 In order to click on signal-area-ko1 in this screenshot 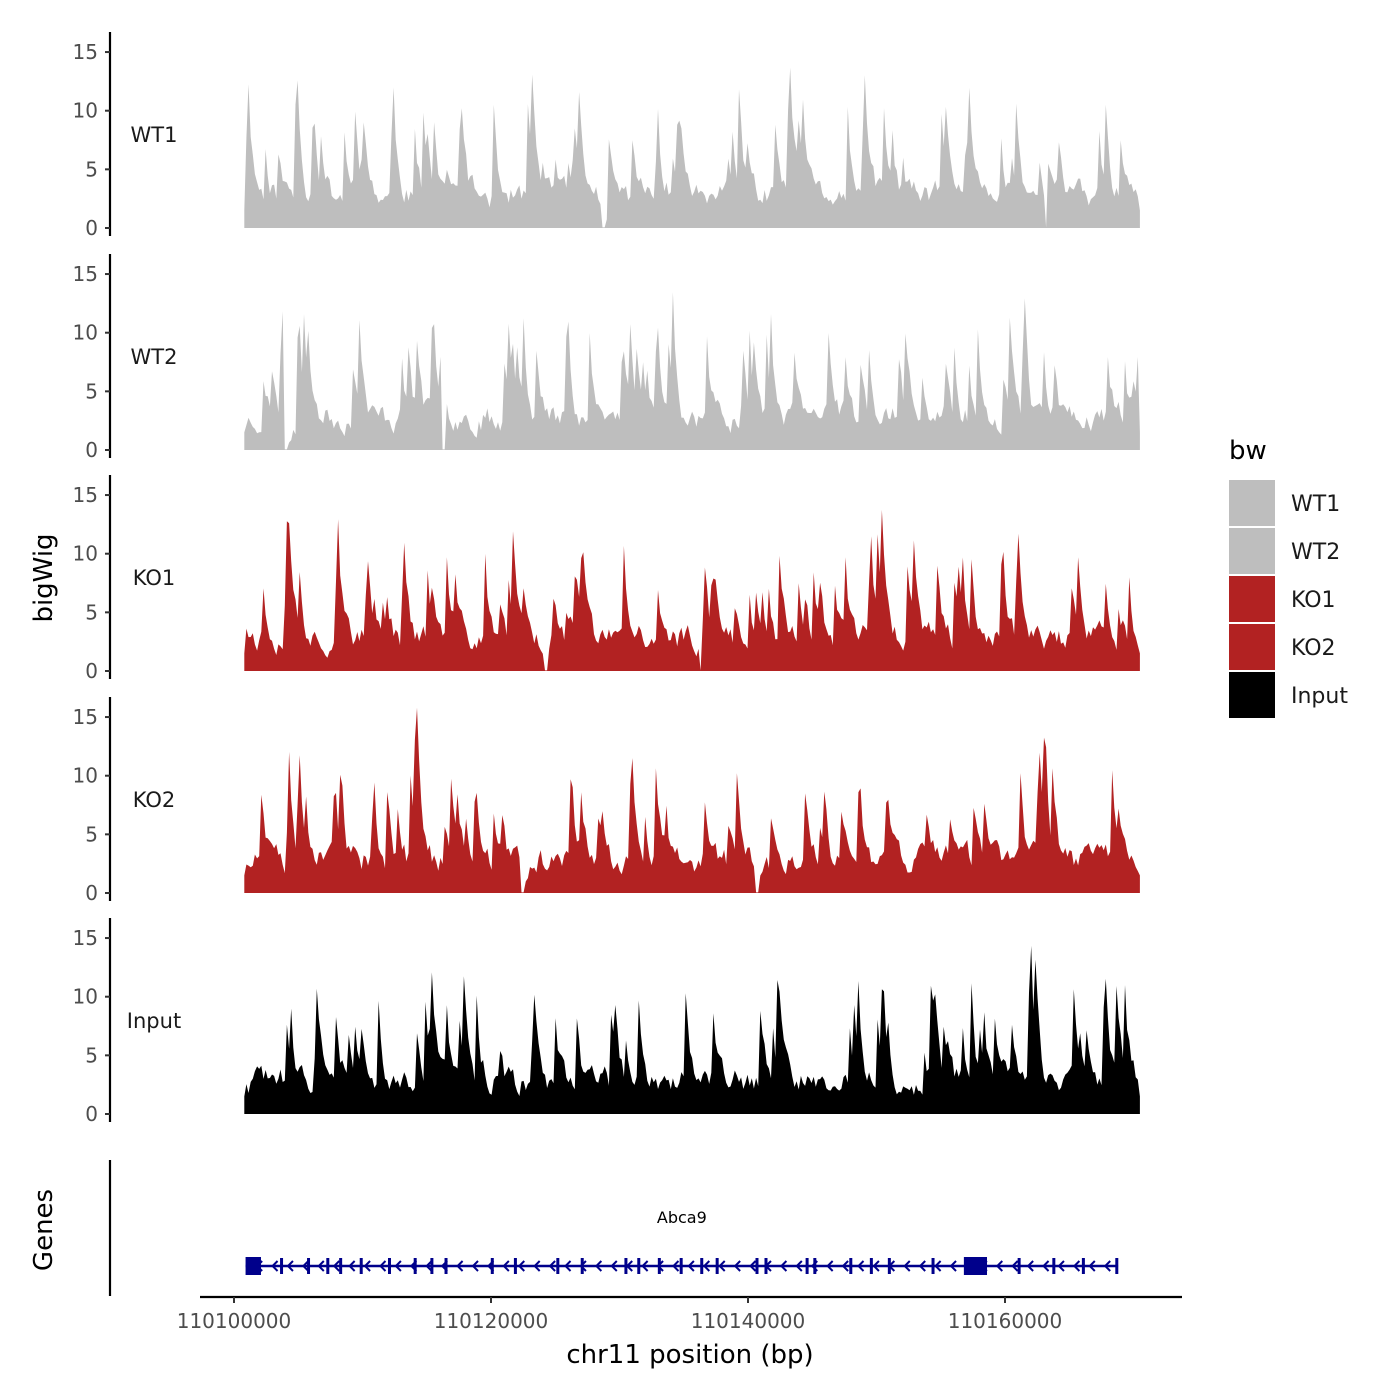, I will do `click(692, 590)`.